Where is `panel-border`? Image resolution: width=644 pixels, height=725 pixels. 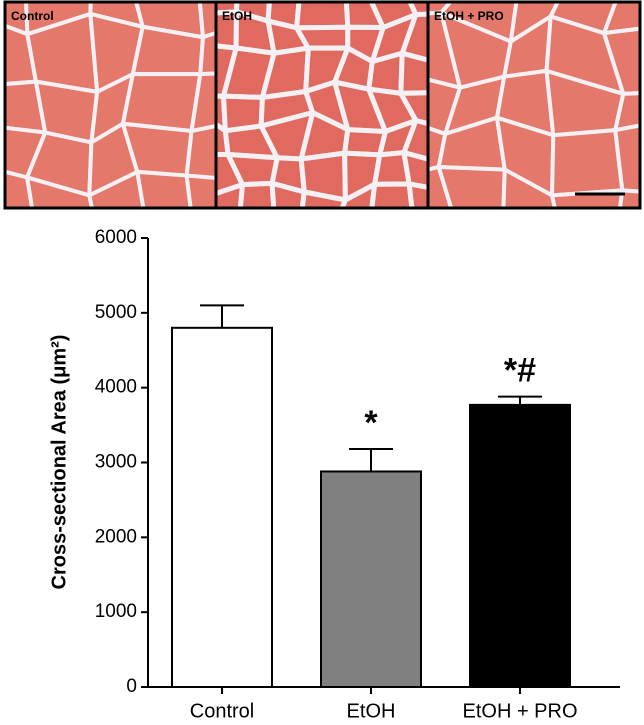 panel-border is located at coordinates (534, 105).